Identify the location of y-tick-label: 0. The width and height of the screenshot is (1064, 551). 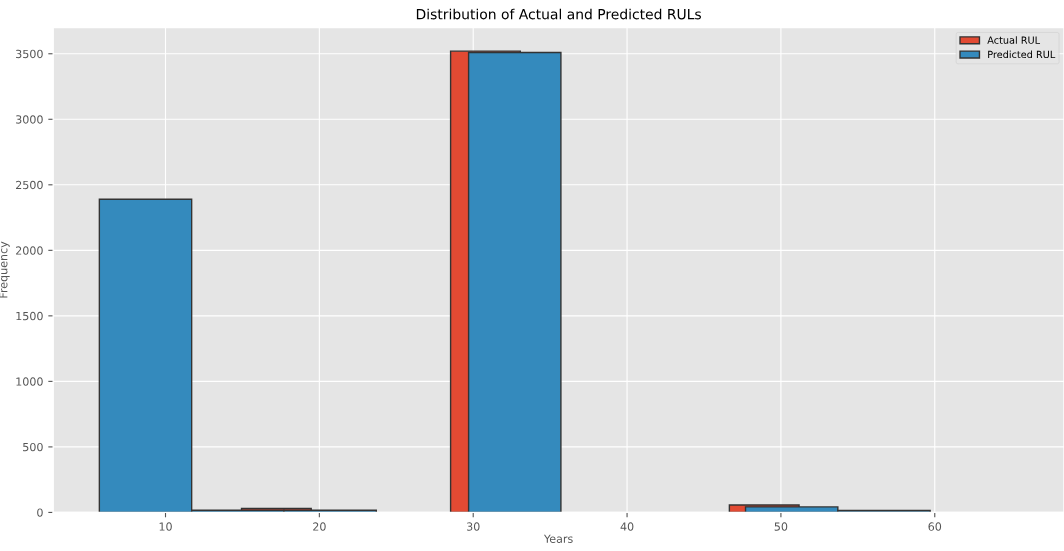
(40, 512).